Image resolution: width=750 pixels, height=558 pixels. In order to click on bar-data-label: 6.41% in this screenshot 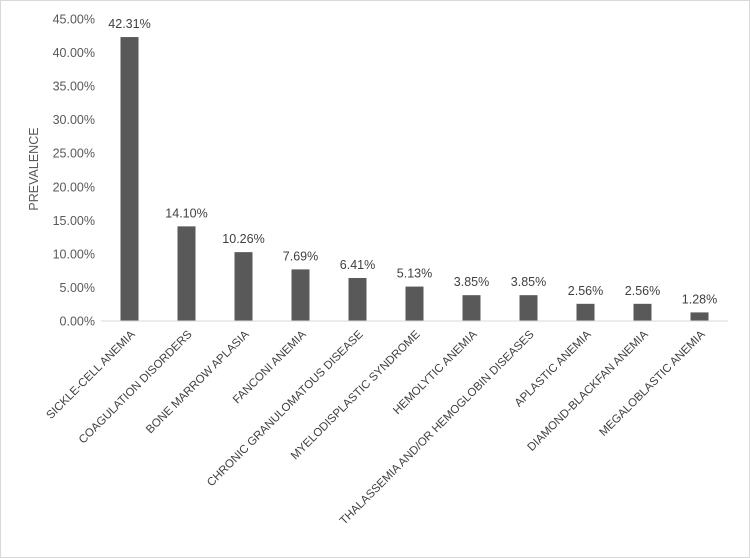, I will do `click(357, 265)`.